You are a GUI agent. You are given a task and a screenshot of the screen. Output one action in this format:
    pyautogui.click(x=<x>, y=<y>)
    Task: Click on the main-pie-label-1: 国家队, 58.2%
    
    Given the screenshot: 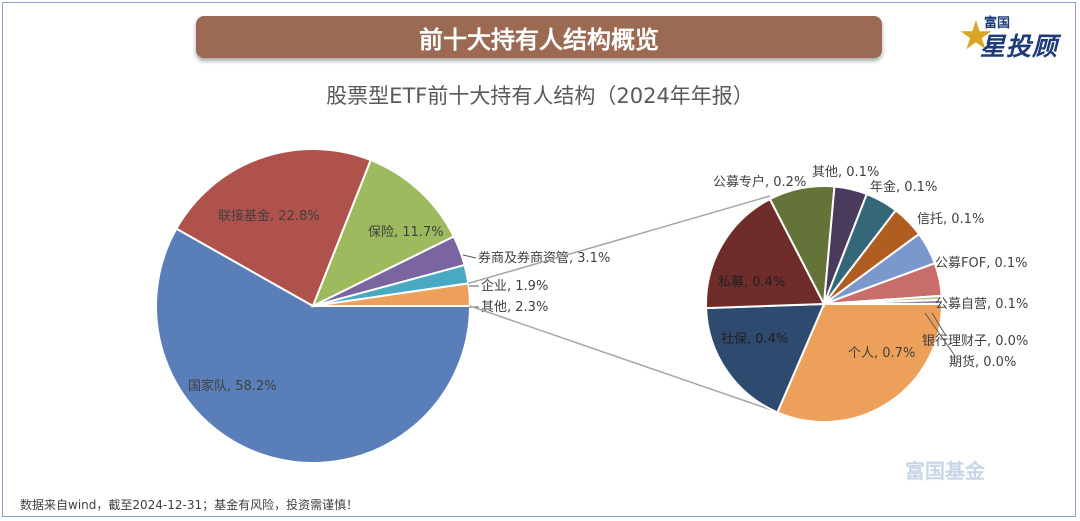 What is the action you would take?
    pyautogui.click(x=232, y=386)
    